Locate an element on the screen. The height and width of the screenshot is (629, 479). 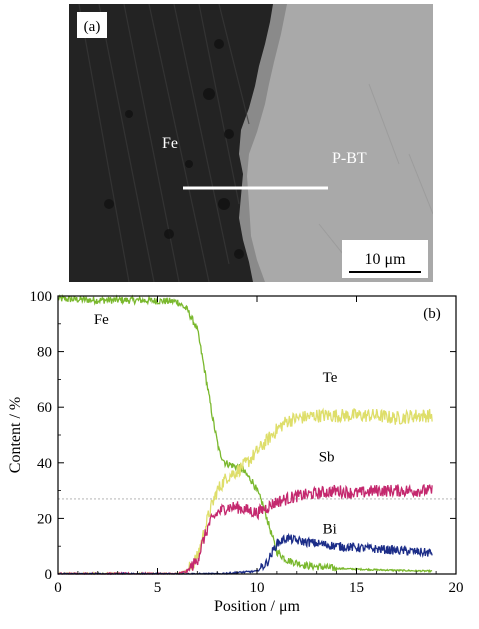
x-tick-label: 20 is located at coordinates (456, 588).